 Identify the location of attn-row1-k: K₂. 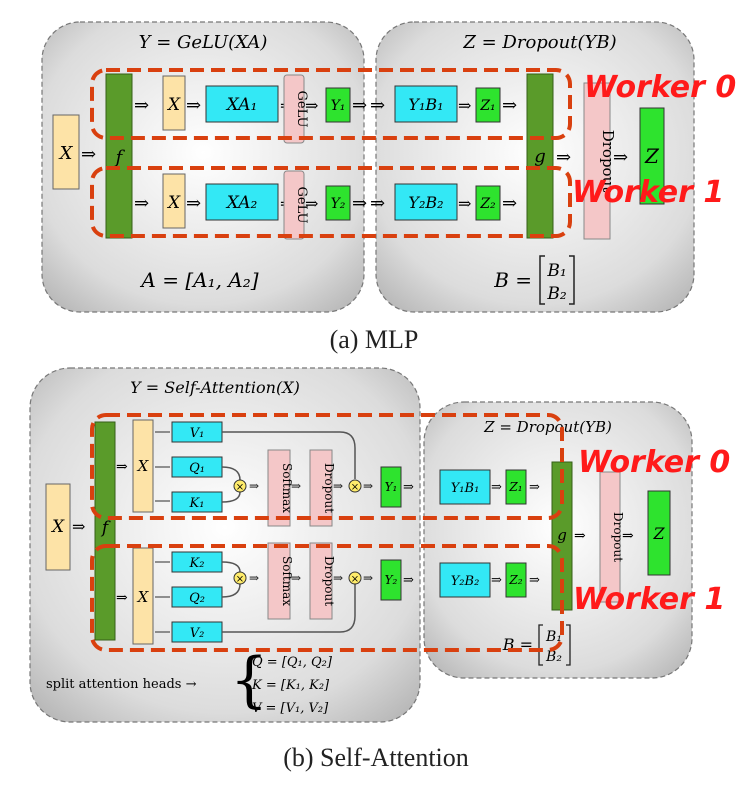
(197, 563).